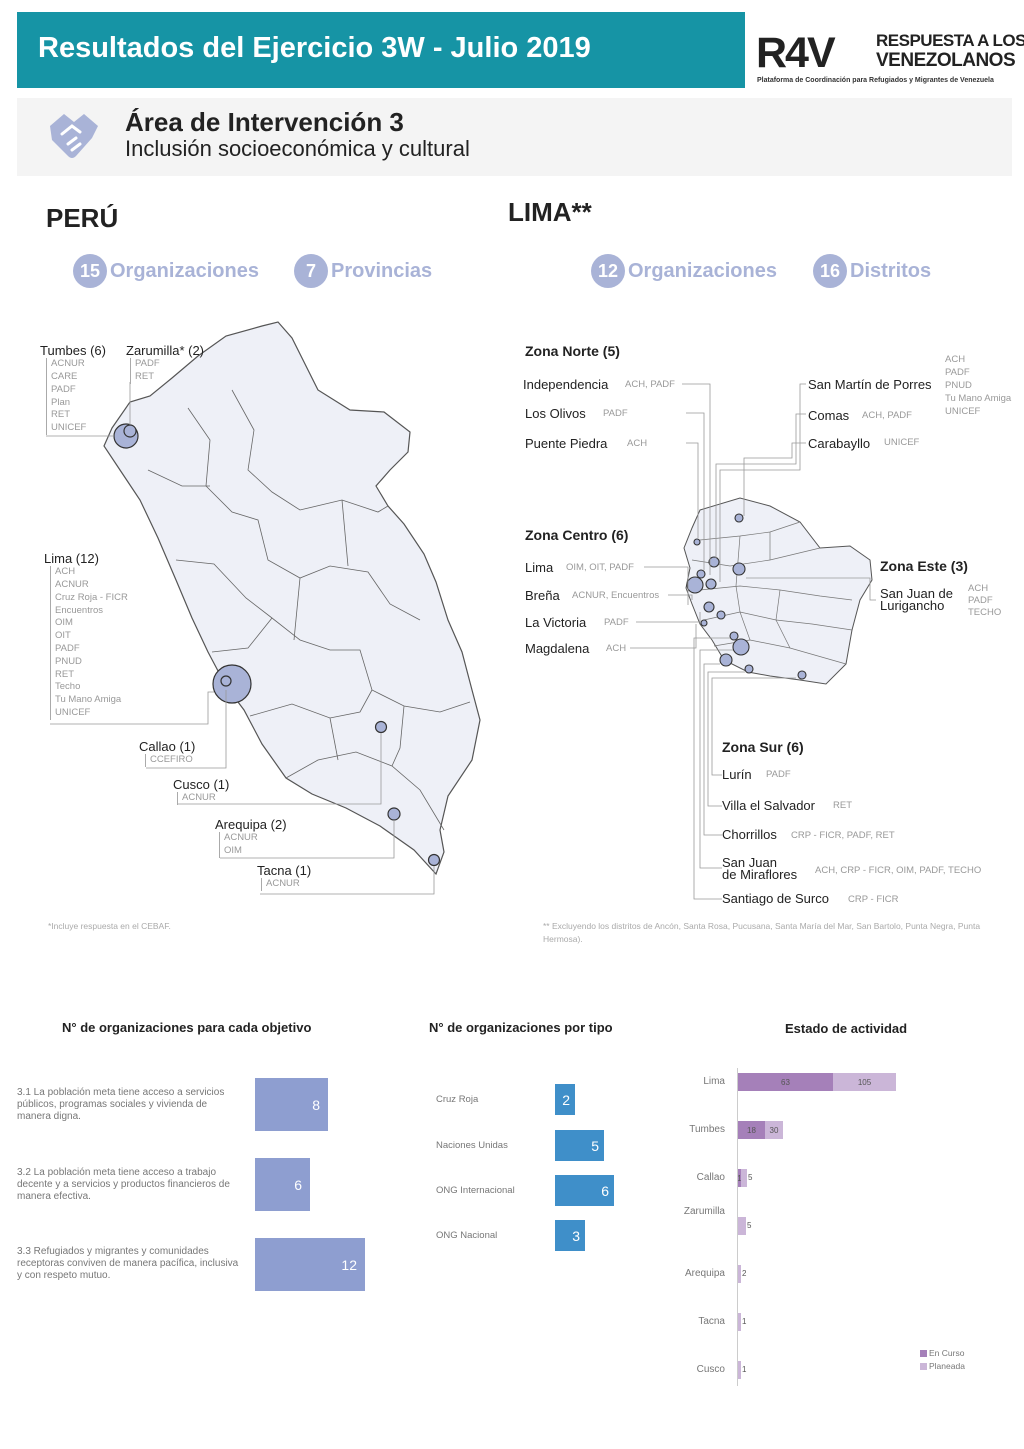 The image size is (1024, 1449). I want to click on org: Cruz Roja - FICR, so click(91, 597).